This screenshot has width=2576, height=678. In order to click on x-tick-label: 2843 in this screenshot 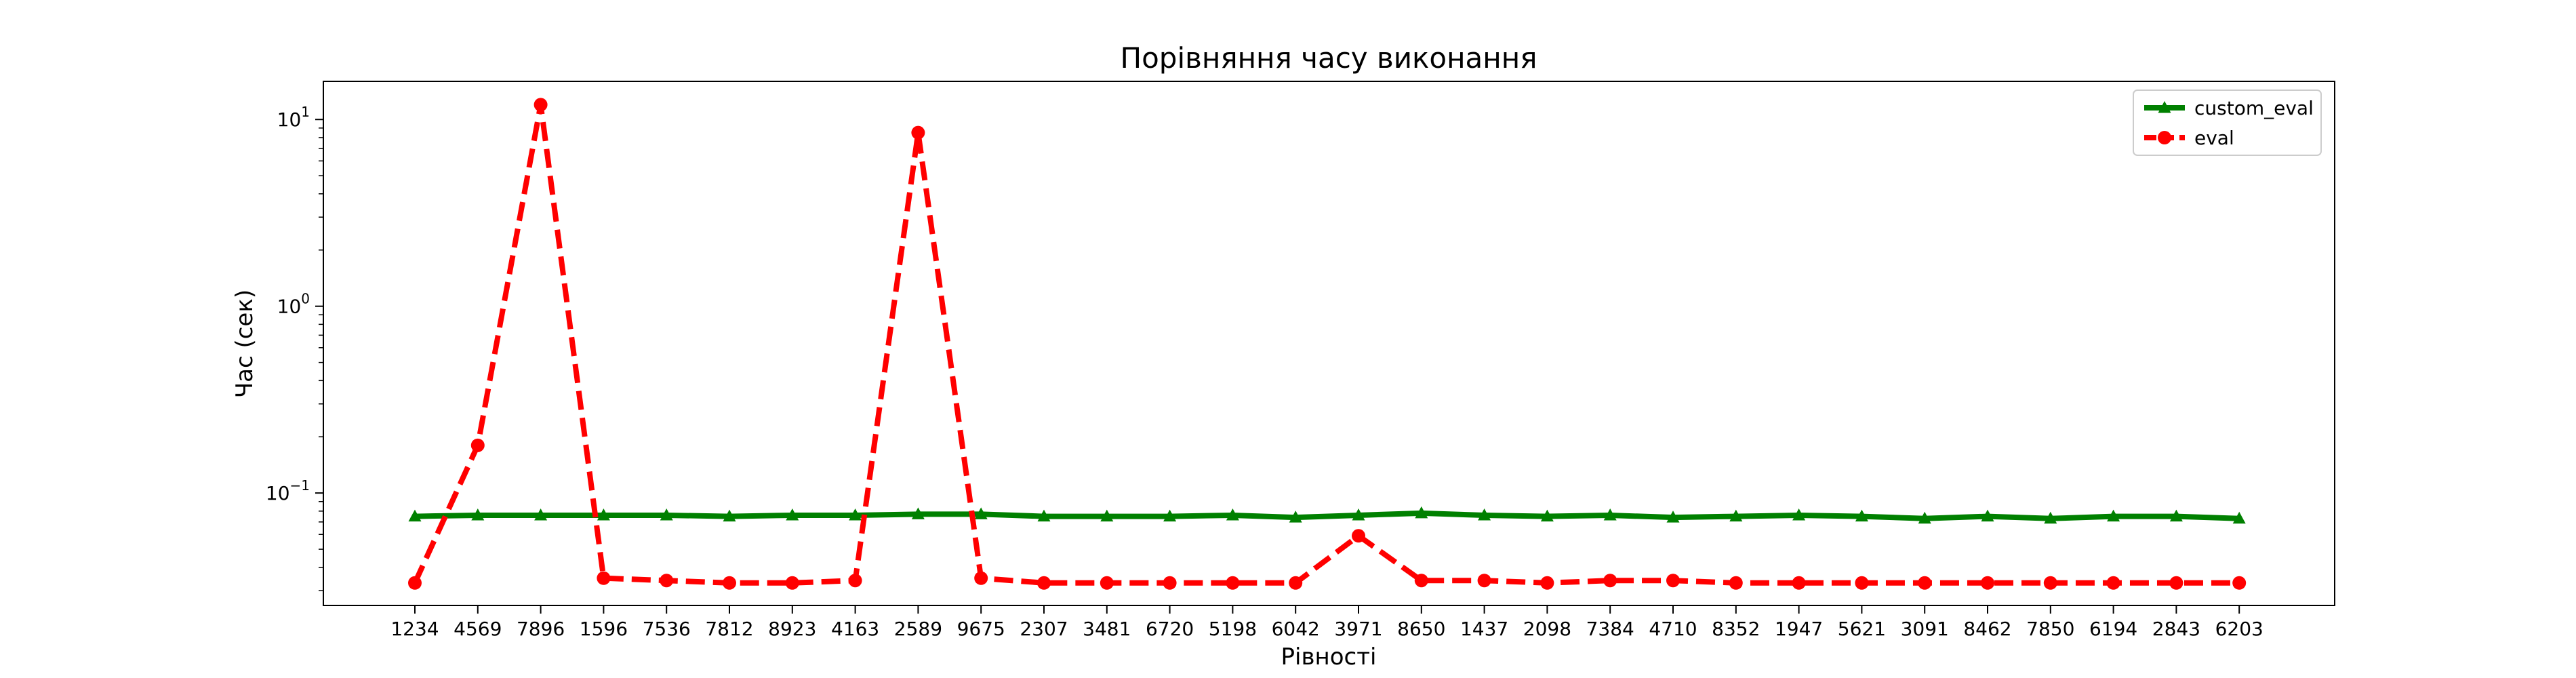, I will do `click(2176, 629)`.